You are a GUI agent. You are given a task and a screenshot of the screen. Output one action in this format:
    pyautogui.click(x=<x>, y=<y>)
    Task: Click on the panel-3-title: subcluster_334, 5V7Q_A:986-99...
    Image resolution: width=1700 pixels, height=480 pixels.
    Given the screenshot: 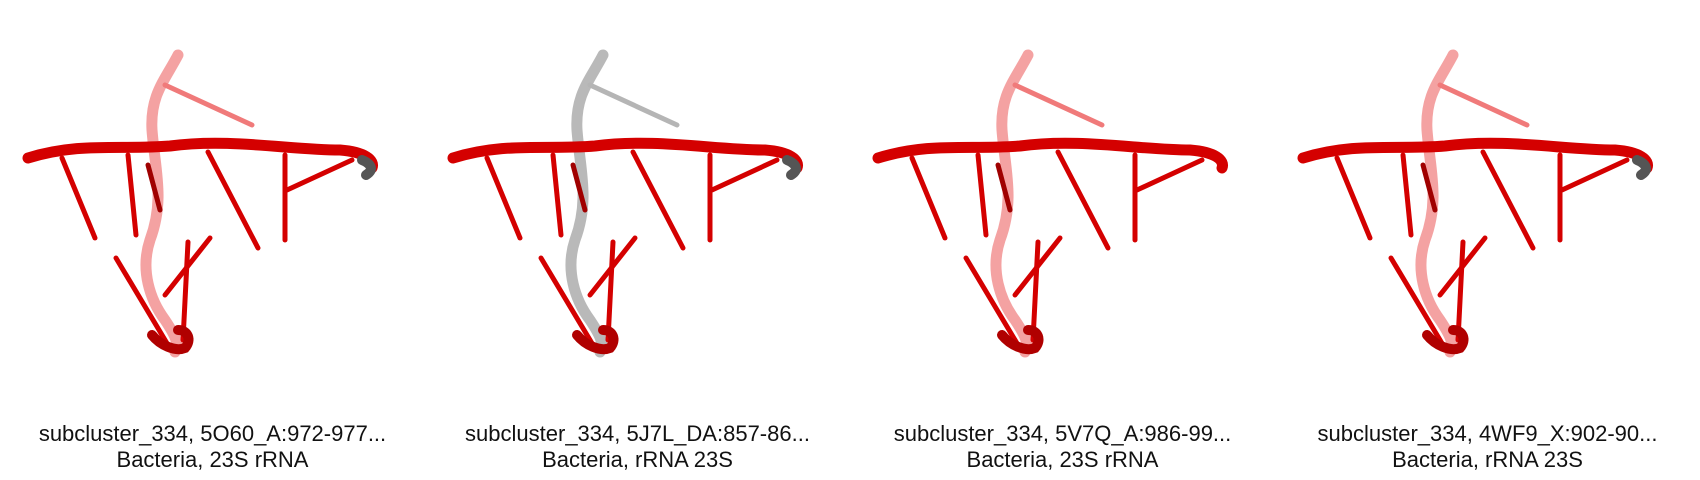 What is the action you would take?
    pyautogui.click(x=1062, y=433)
    